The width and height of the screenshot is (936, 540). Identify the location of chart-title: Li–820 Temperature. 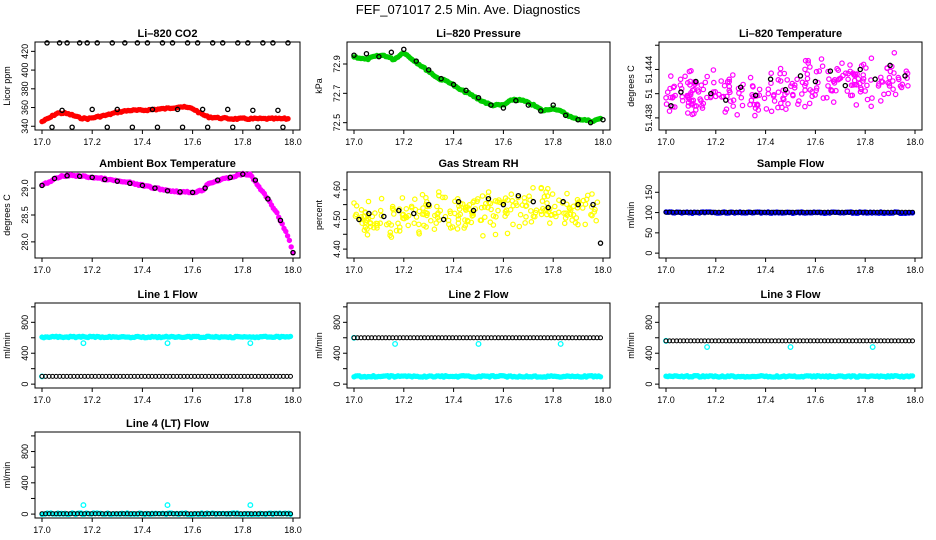
(790, 34).